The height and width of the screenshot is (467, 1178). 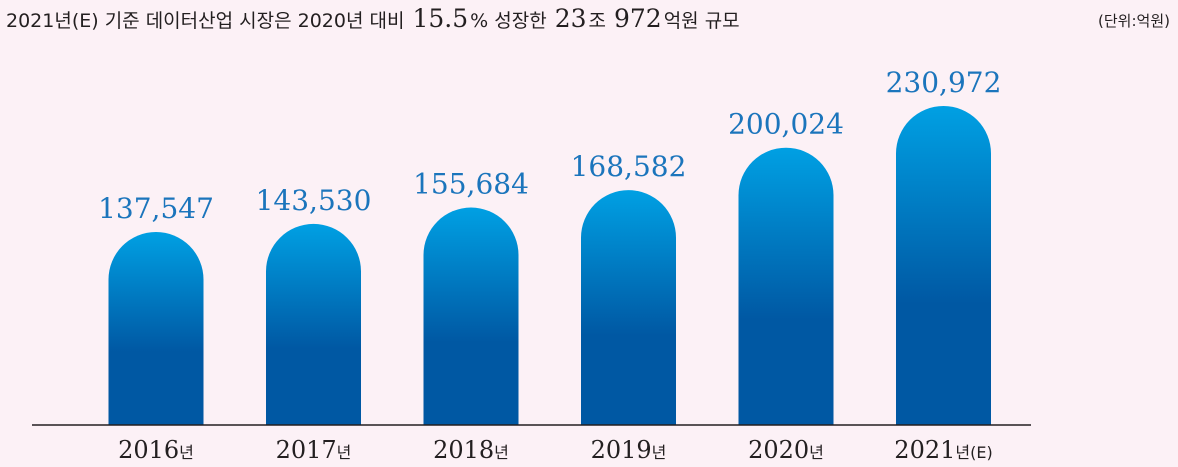 I want to click on bar-2021, so click(x=943, y=266).